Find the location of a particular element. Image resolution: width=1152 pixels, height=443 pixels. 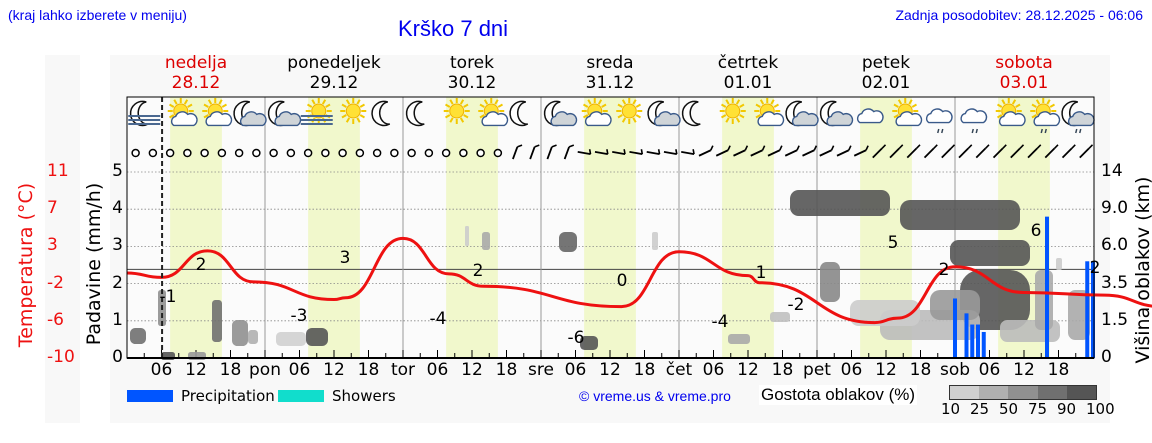

day-date: 29.12 is located at coordinates (334, 83).